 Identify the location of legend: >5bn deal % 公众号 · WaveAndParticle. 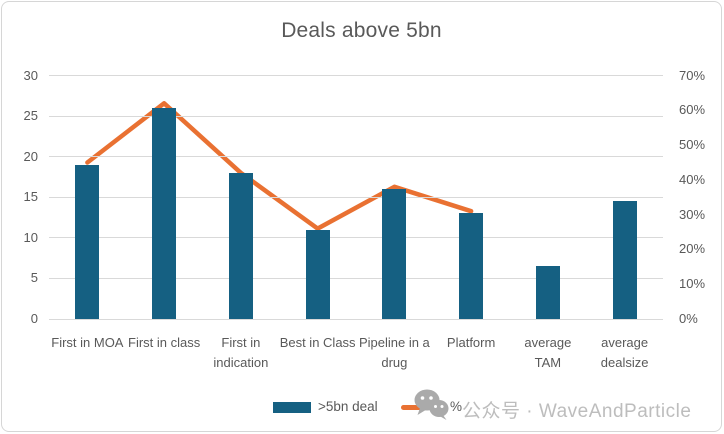
(361, 407).